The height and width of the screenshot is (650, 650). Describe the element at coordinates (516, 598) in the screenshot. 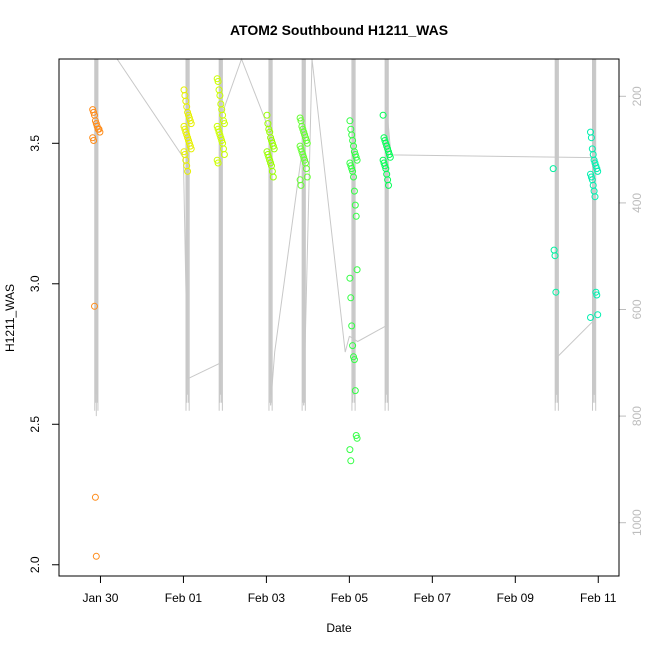

I see `x-tick-label: Feb 09` at that location.